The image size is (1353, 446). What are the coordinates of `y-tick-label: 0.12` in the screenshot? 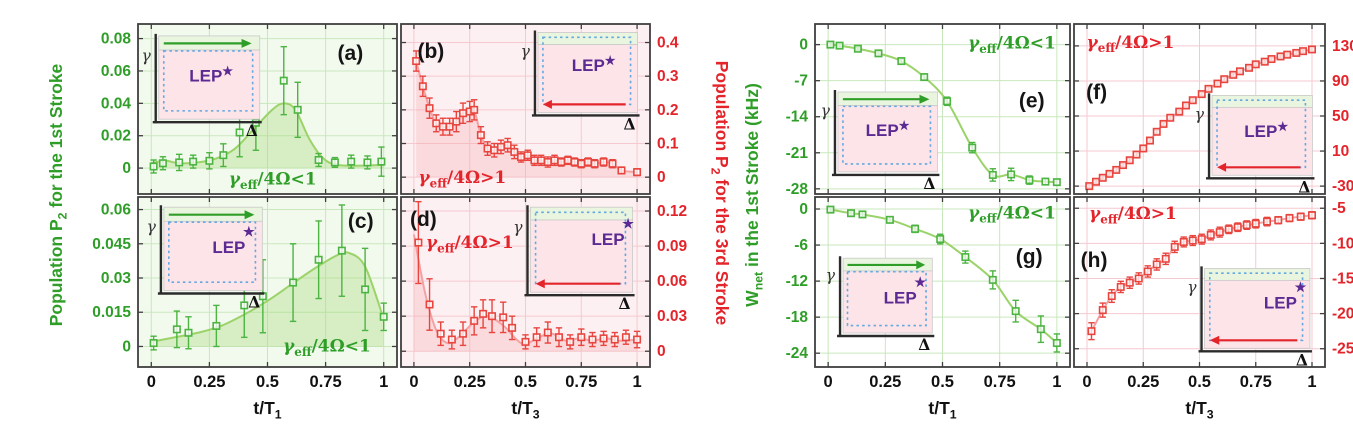 It's located at (672, 211).